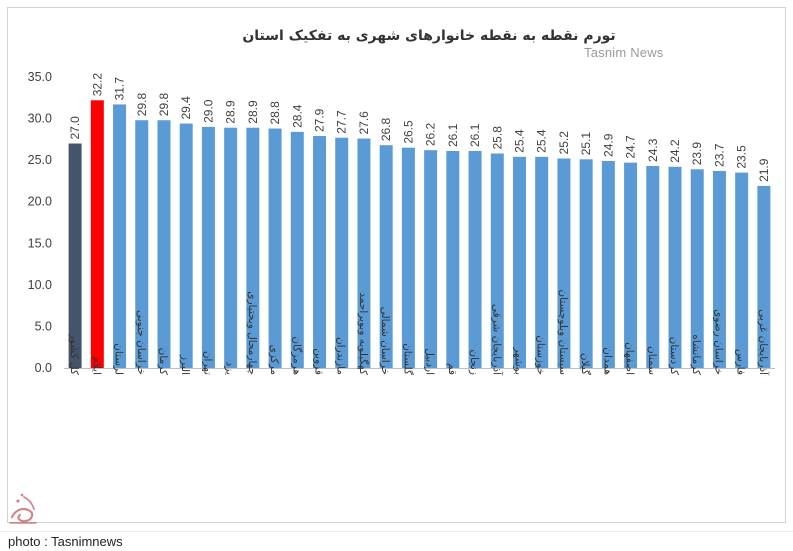 The height and width of the screenshot is (551, 793). Describe the element at coordinates (631, 147) in the screenshot. I see `data-label: 24.7` at that location.